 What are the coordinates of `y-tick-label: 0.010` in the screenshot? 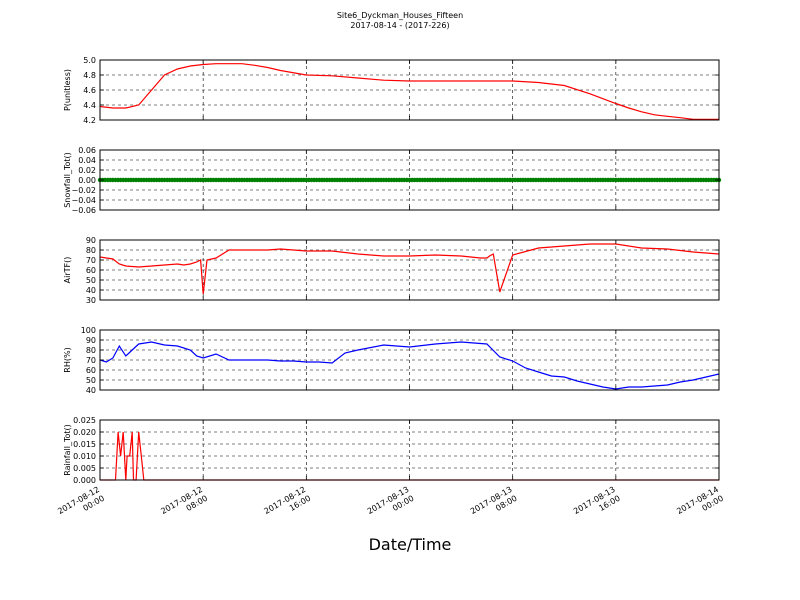 It's located at (84, 456).